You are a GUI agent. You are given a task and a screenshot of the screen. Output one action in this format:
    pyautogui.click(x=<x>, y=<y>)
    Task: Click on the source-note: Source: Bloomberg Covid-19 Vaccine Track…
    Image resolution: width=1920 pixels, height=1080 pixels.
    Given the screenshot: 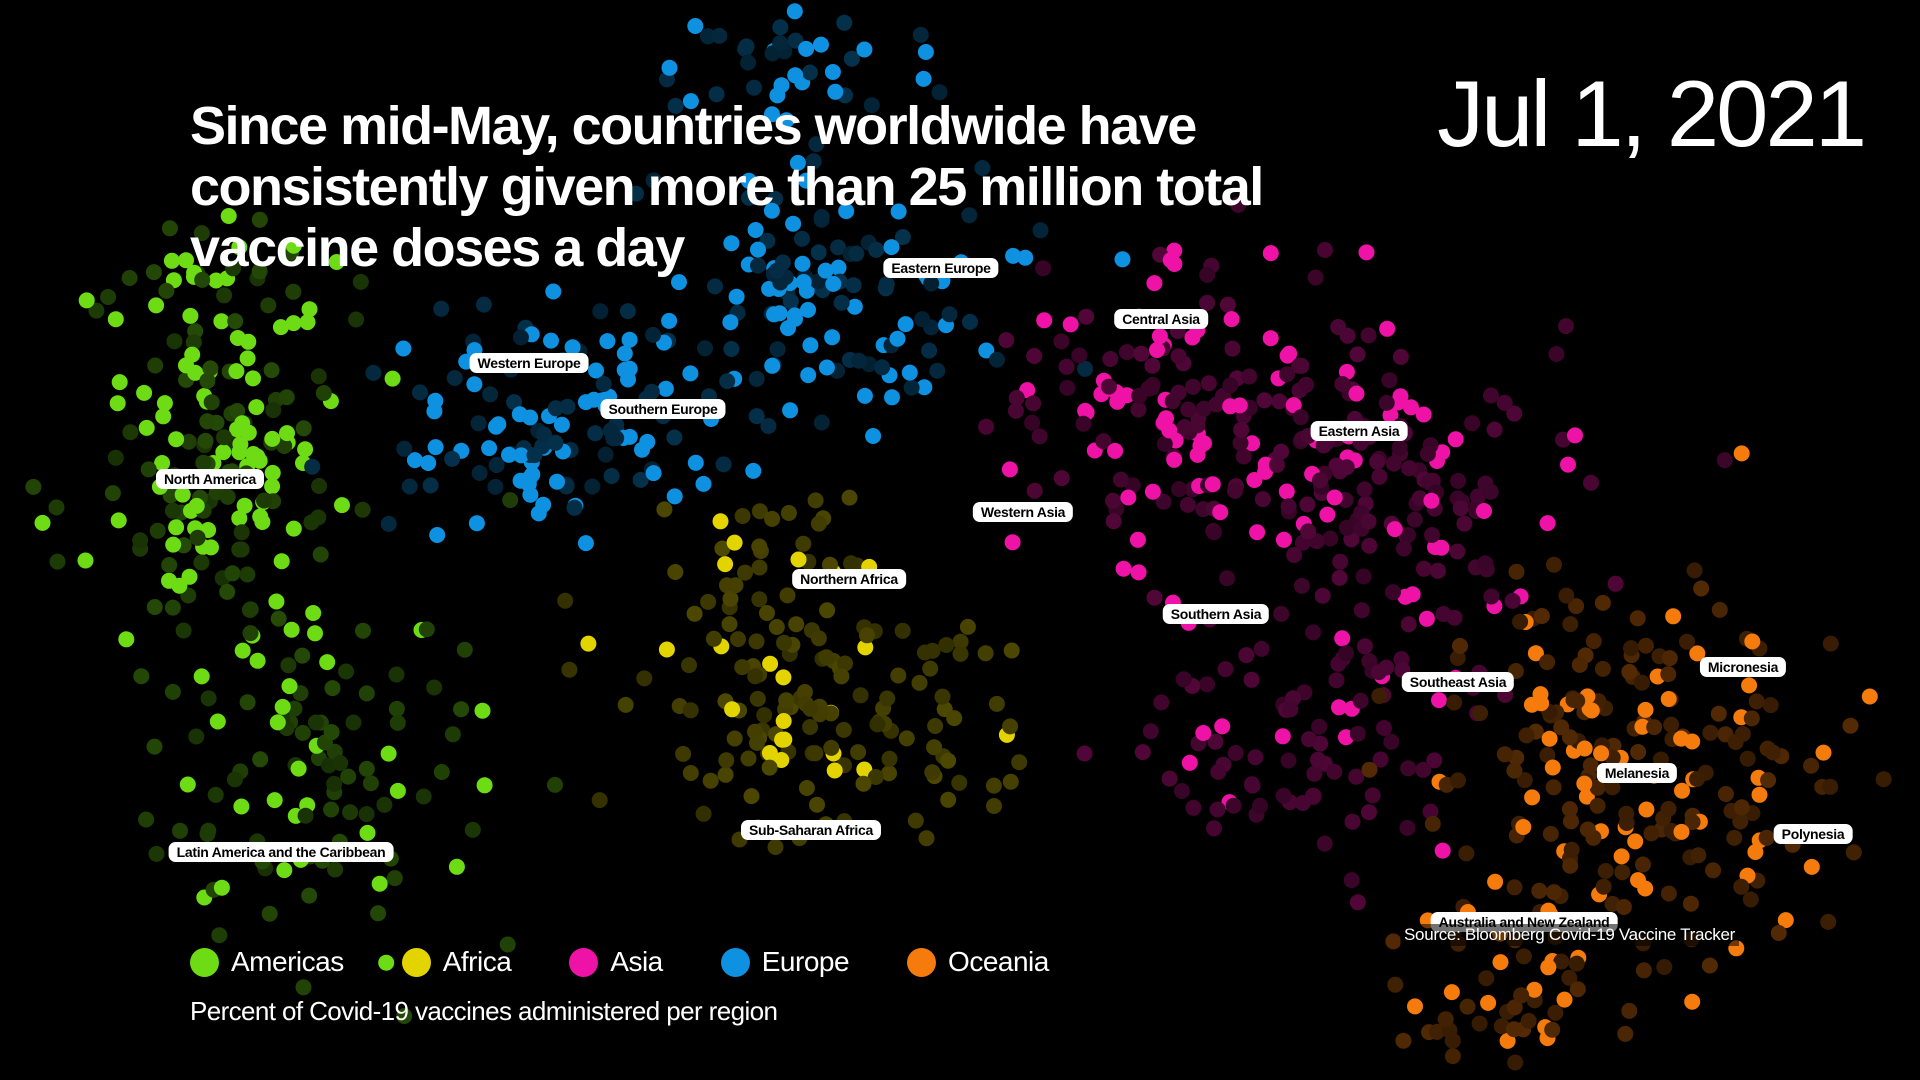 What is the action you would take?
    pyautogui.click(x=1570, y=935)
    